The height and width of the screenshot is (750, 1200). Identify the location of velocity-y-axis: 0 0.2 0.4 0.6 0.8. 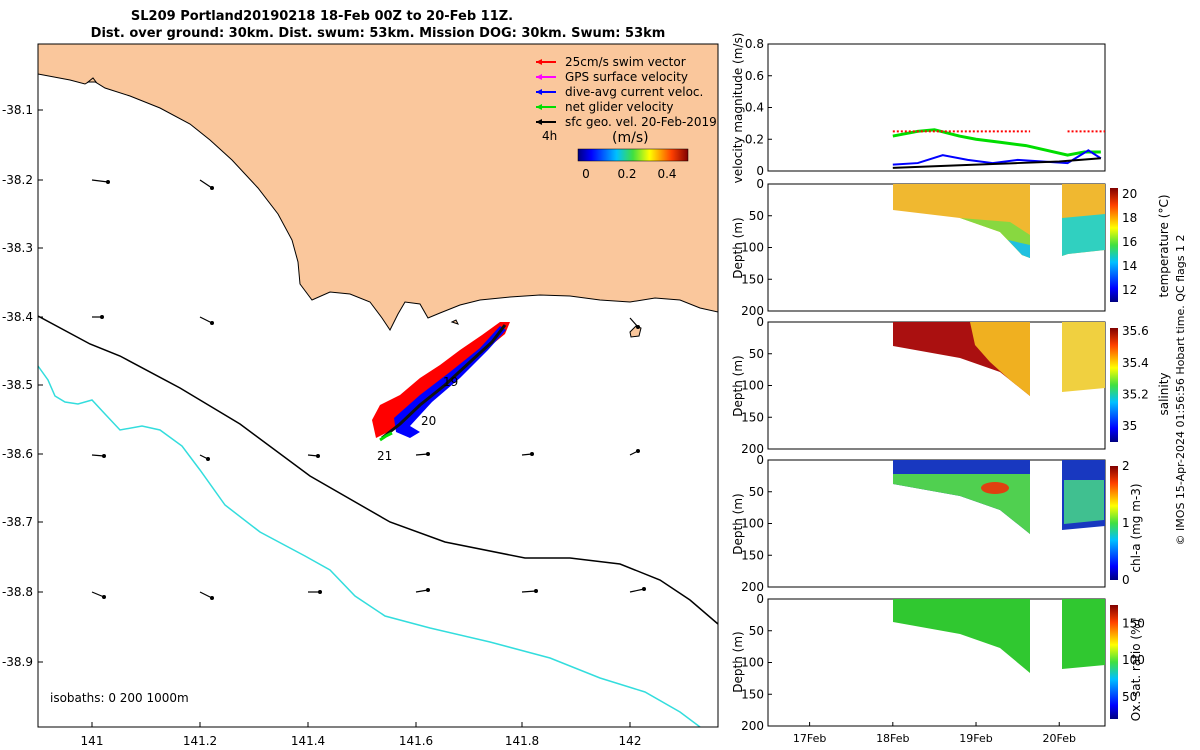
(758, 107).